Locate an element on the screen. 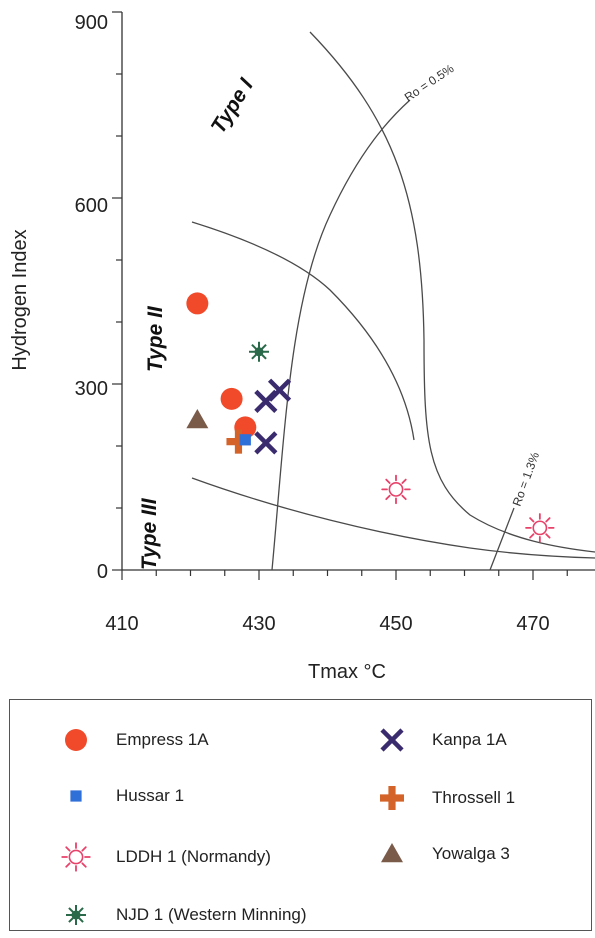 This screenshot has height=938, width=595. empress-marker-icon is located at coordinates (76, 740).